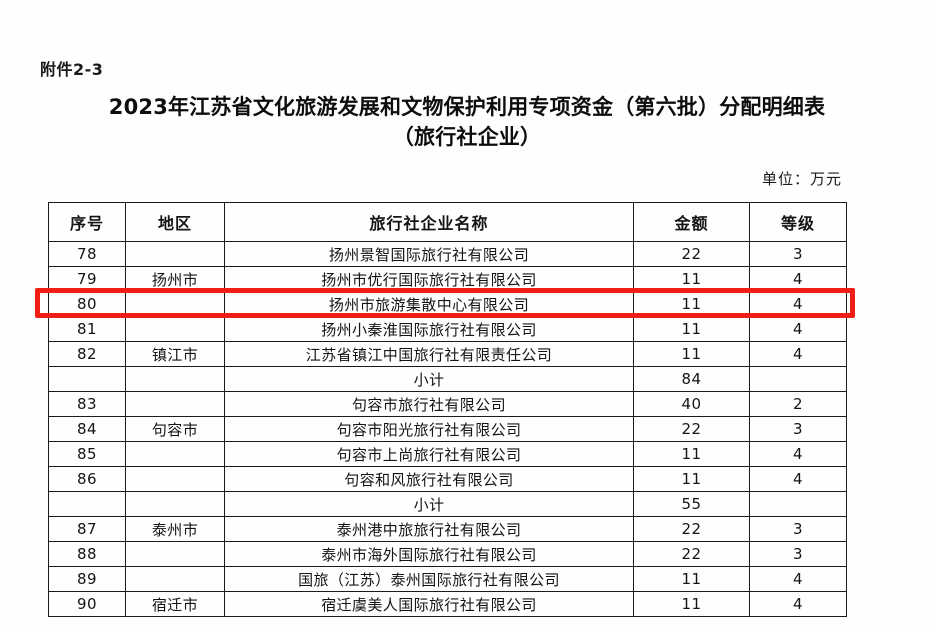  What do you see at coordinates (691, 404) in the screenshot?
I see `cell-amount: 40` at bounding box center [691, 404].